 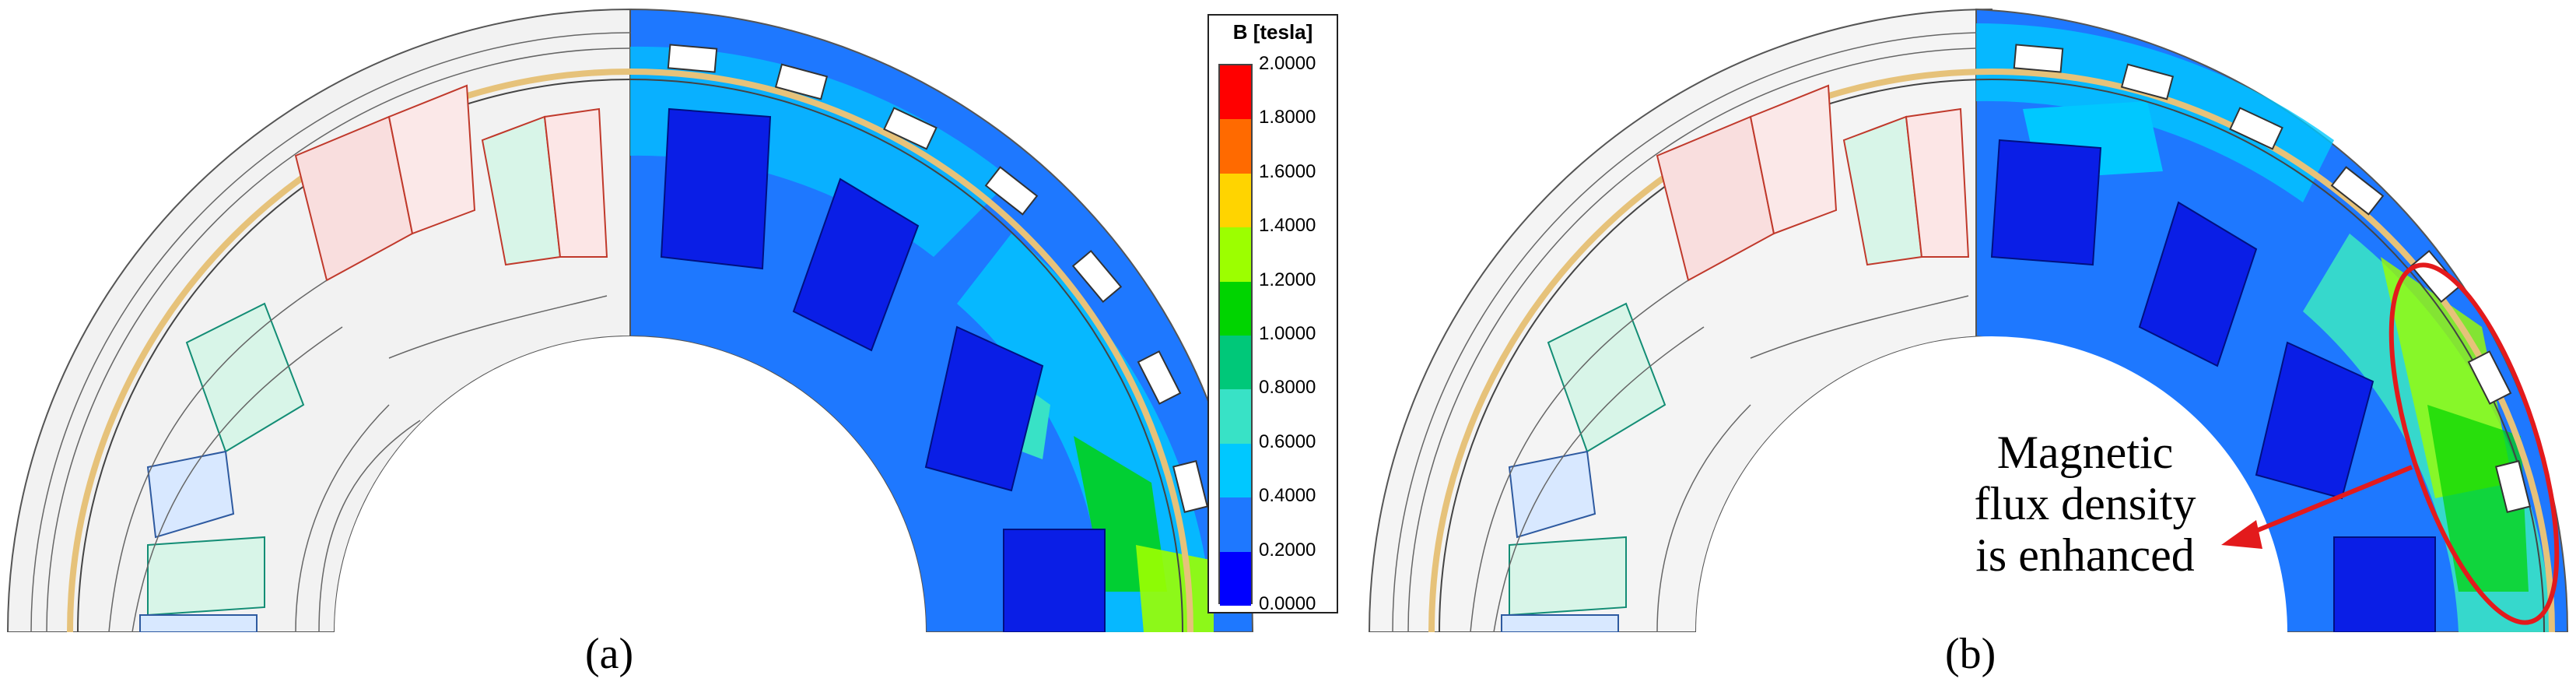 I want to click on bore-a, so click(x=631, y=484).